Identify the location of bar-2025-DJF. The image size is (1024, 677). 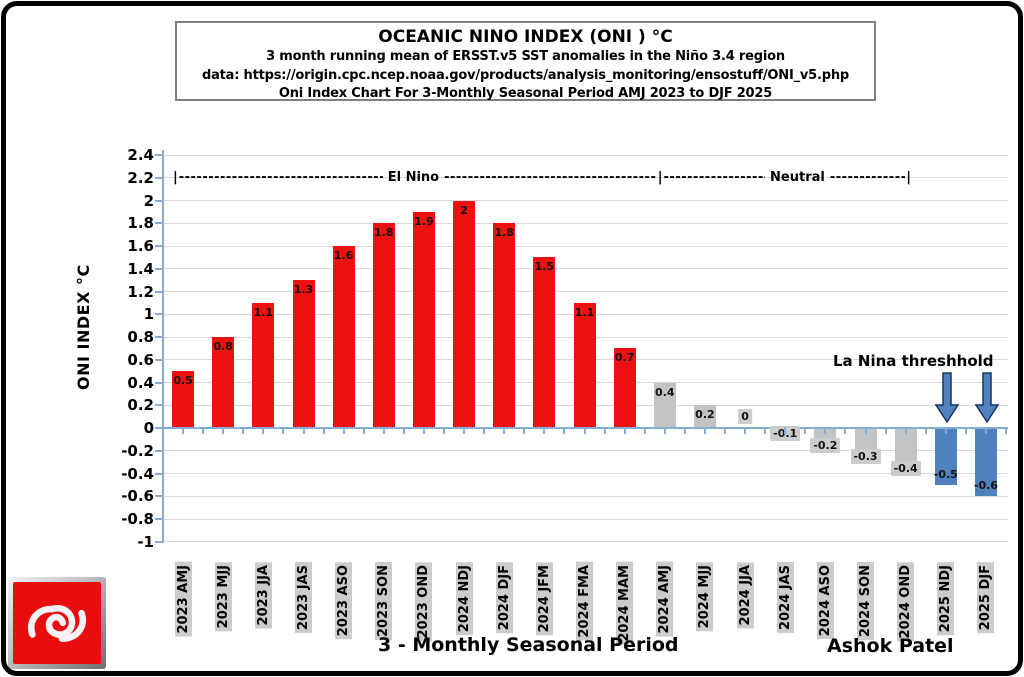
(985, 463).